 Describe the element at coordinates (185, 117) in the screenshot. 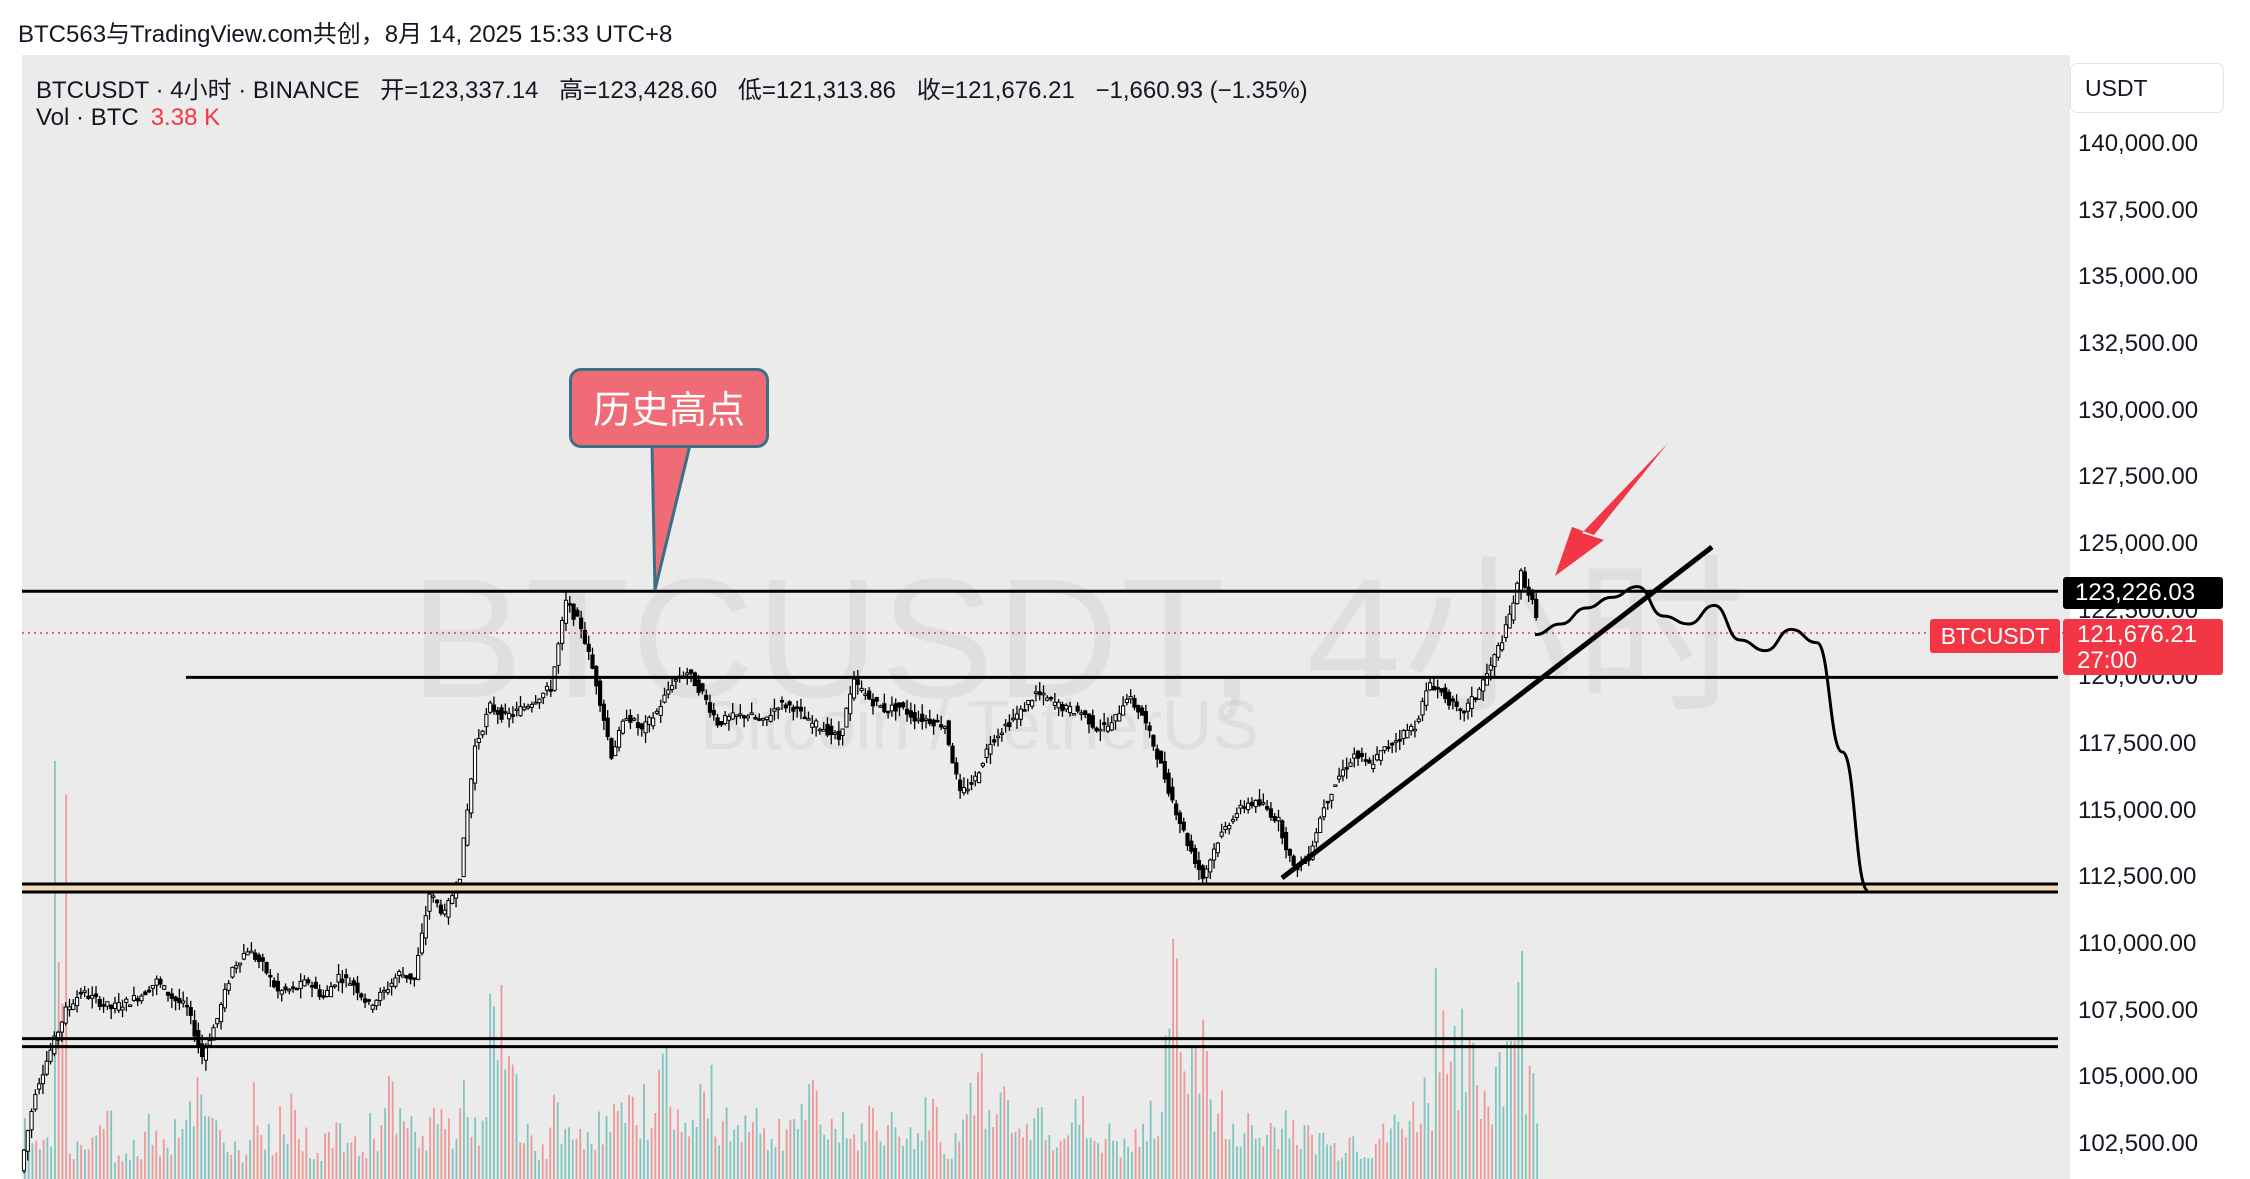

I see `volume-value: 3.38 K` at that location.